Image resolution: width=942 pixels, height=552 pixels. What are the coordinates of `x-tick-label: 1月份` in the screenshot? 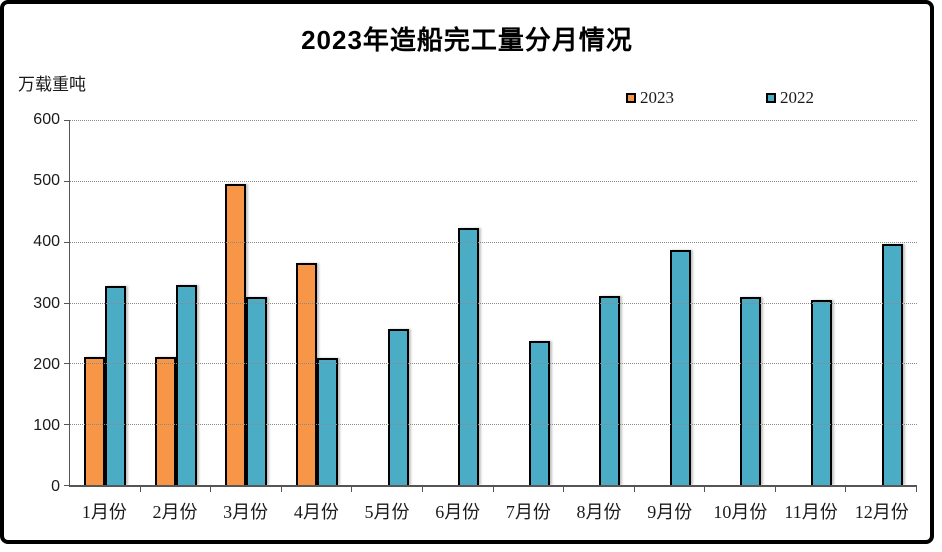 It's located at (104, 512).